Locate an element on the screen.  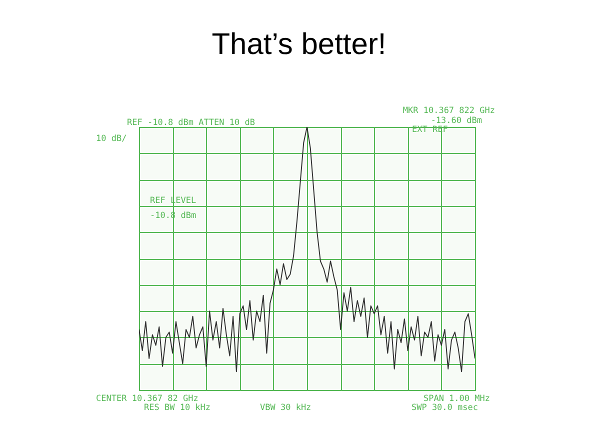
text: CENTER 10.367 82 GHz is located at coordinates (147, 399).